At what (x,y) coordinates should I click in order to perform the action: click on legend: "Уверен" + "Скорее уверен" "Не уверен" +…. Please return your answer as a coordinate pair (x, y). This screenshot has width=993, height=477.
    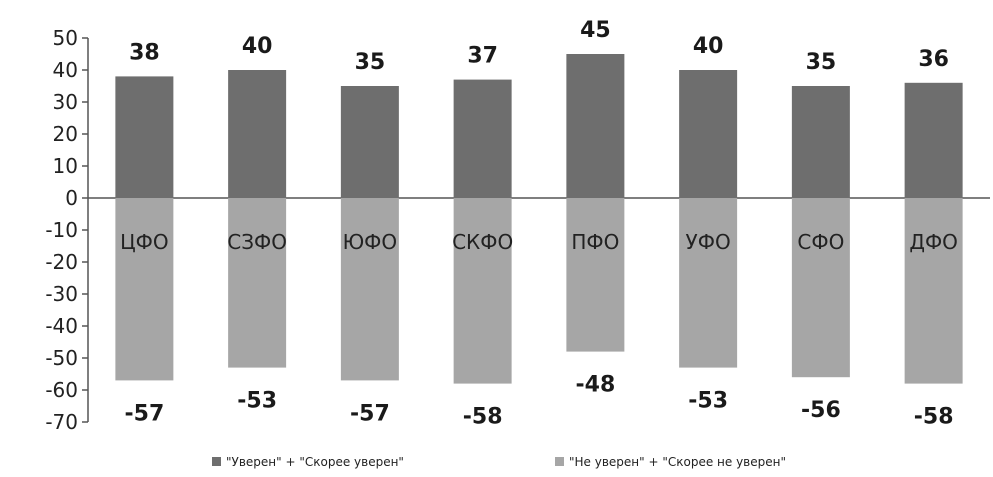
    Looking at the image, I should click on (499, 462).